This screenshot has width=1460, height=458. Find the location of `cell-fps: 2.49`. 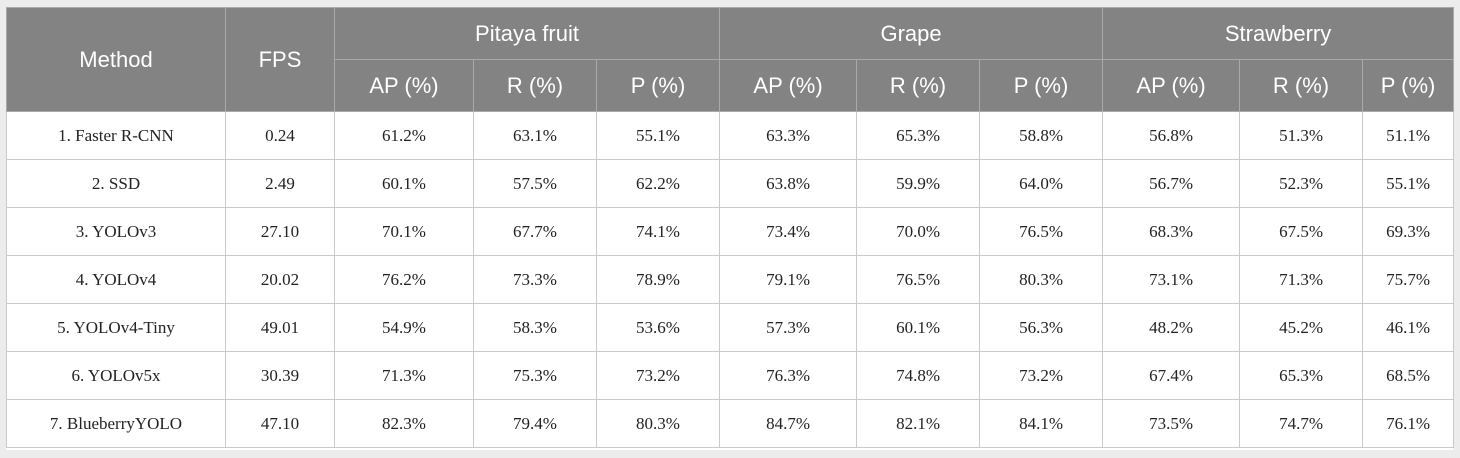

cell-fps: 2.49 is located at coordinates (280, 183).